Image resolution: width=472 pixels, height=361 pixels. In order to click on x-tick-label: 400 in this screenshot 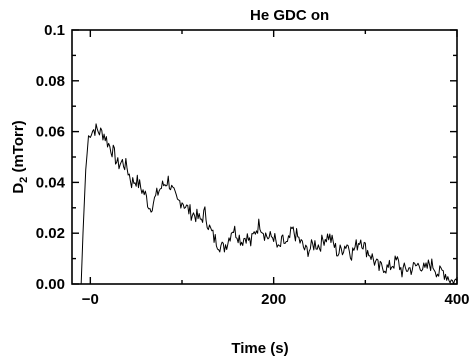, I will do `click(456, 299)`.